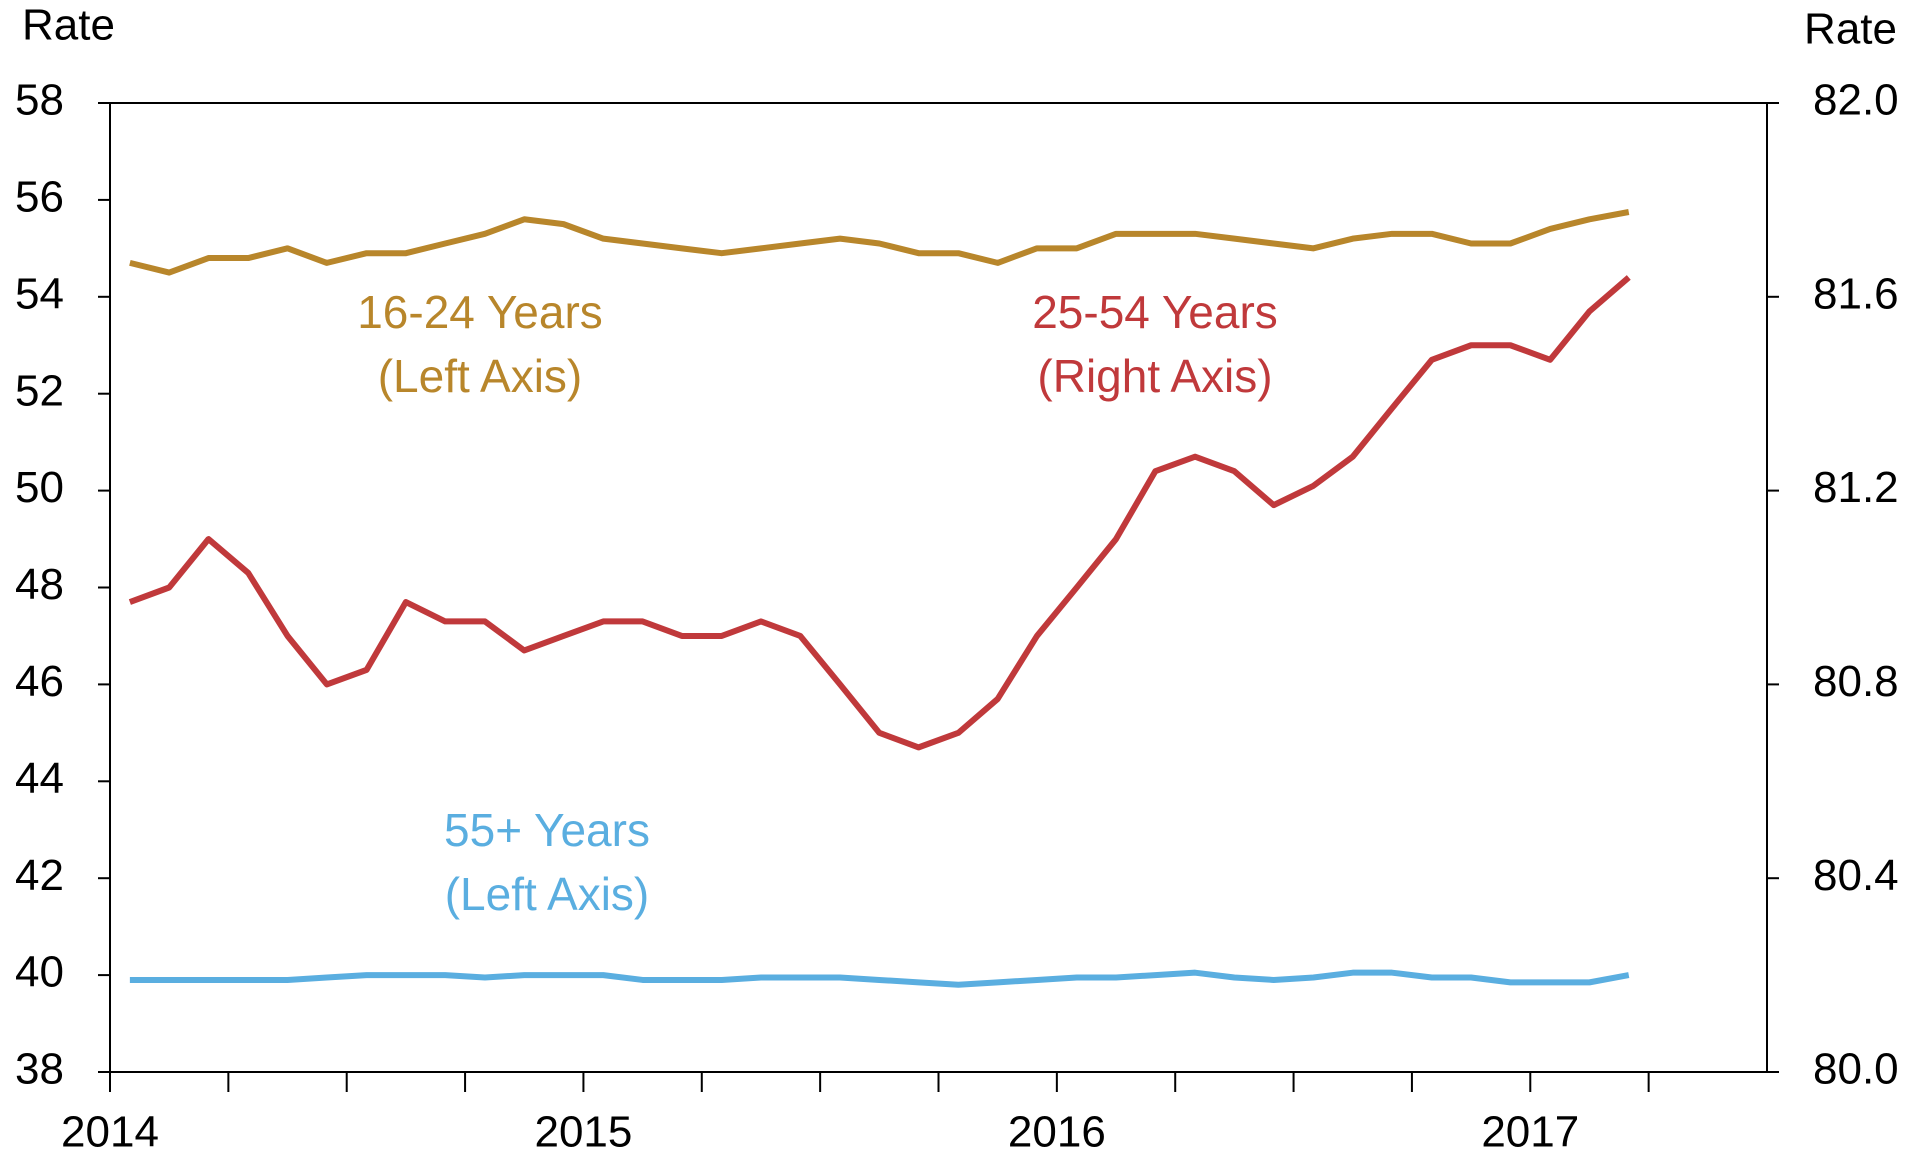 This screenshot has width=1920, height=1158. Describe the element at coordinates (547, 830) in the screenshot. I see `series-label: 55+ Years` at that location.